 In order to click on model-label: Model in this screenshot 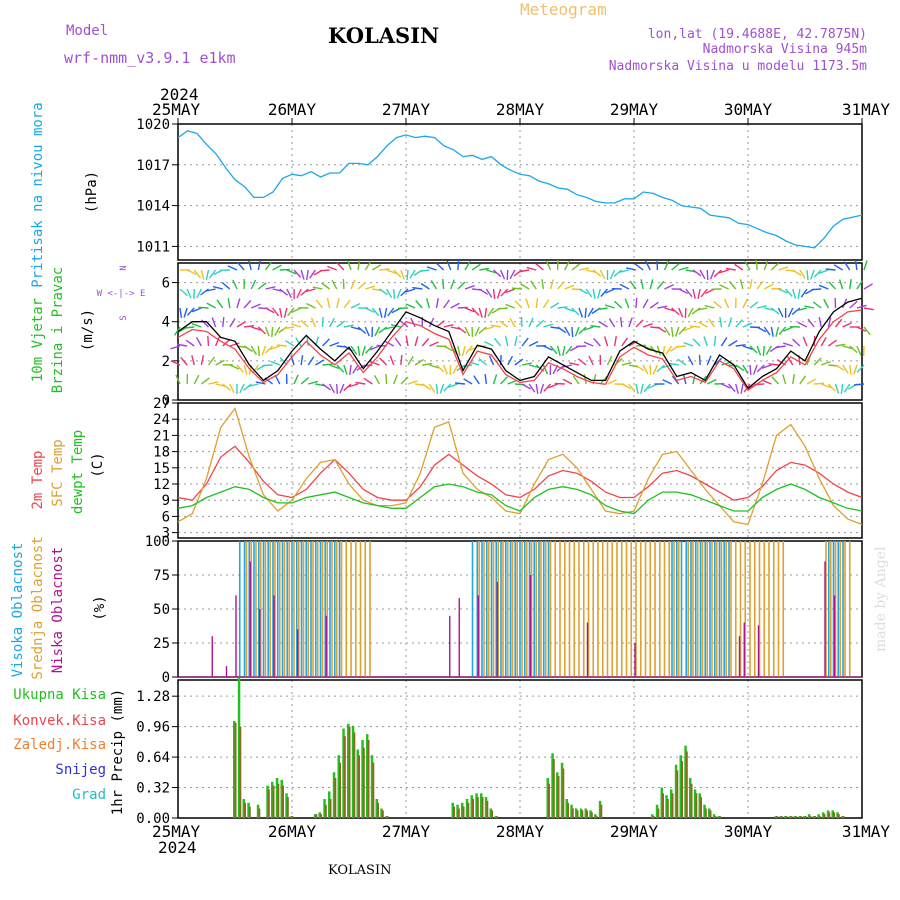, I will do `click(87, 31)`.